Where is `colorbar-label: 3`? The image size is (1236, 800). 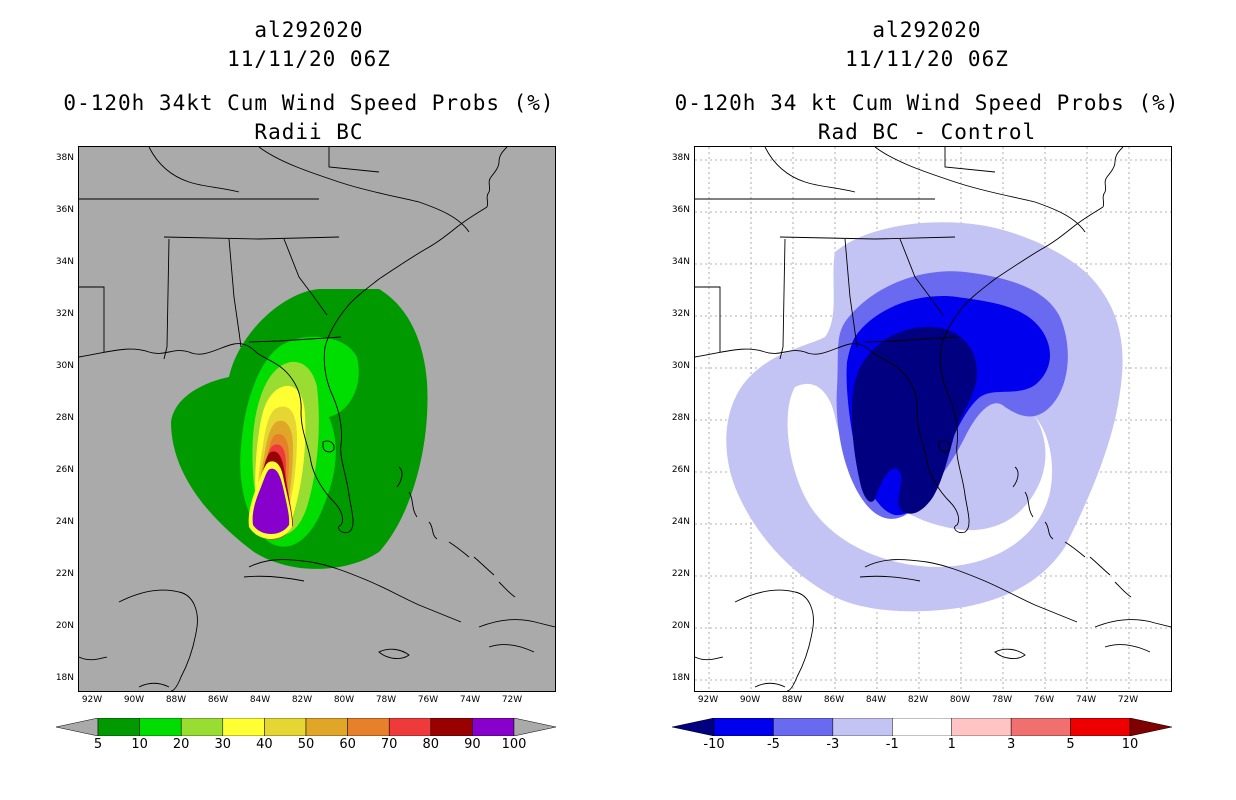 colorbar-label: 3 is located at coordinates (1011, 744).